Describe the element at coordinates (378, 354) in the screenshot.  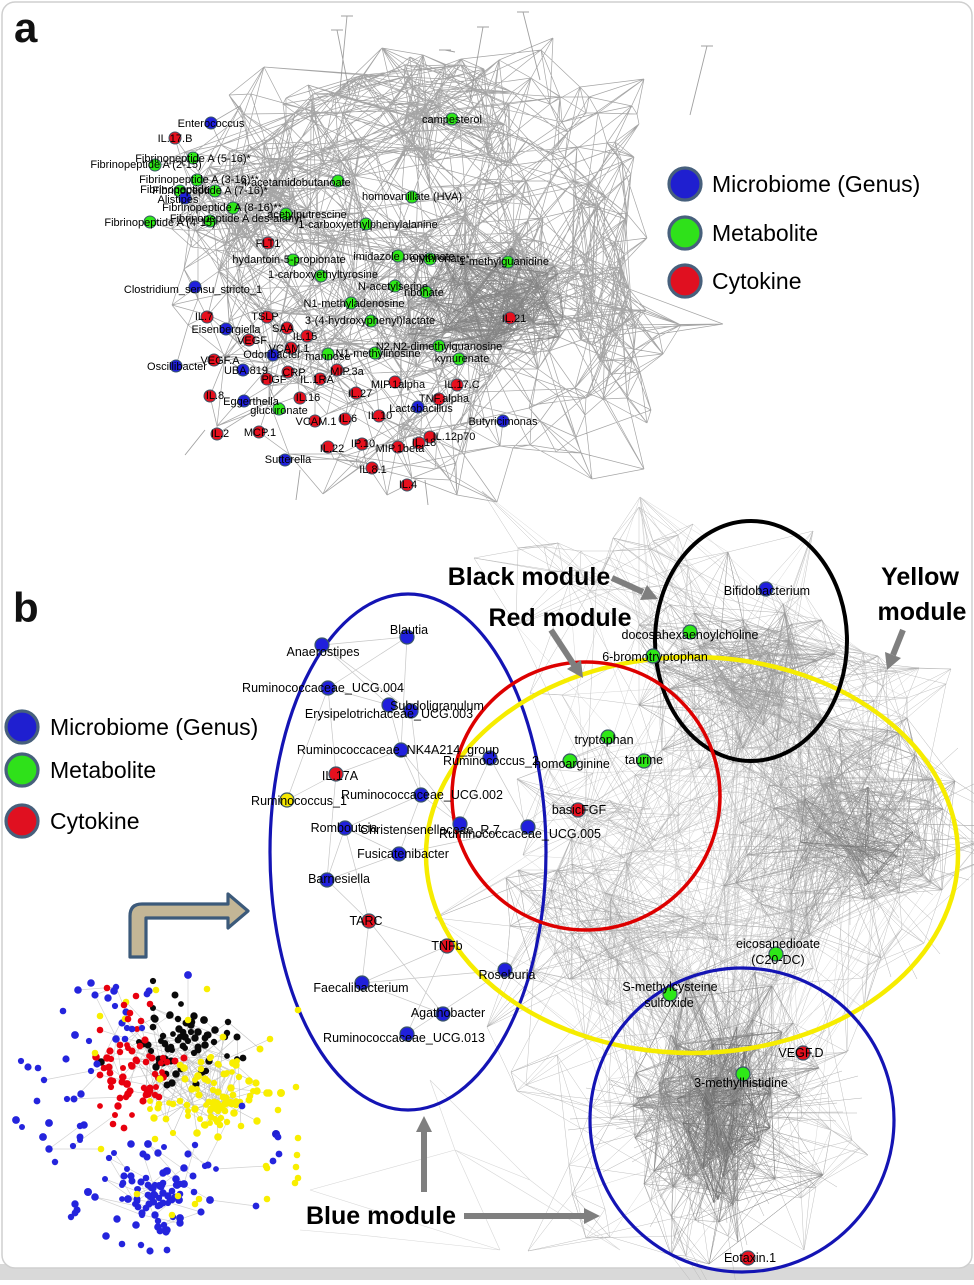
I see `svg-text: N1-methylinosine` at that location.